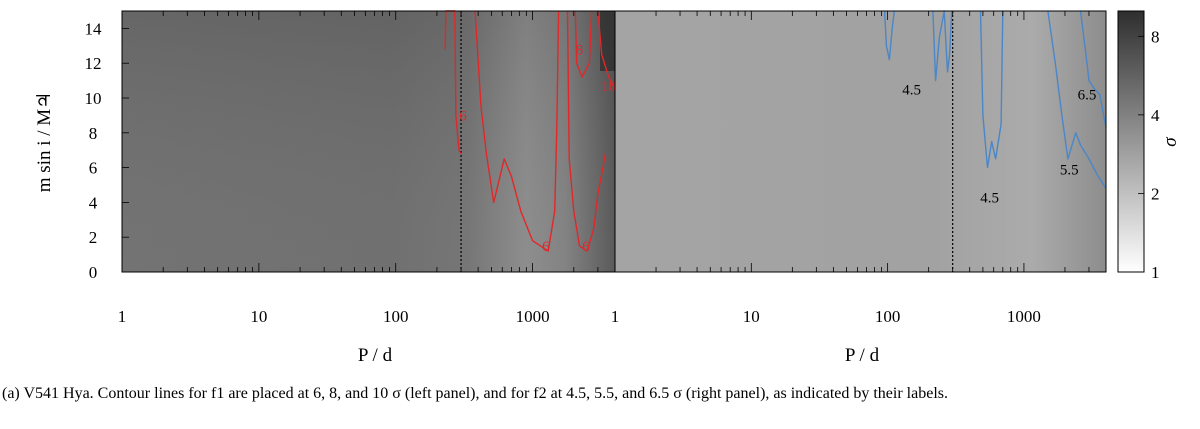 This screenshot has width=1200, height=429. Describe the element at coordinates (93, 272) in the screenshot. I see `y-tick-label: 0` at that location.